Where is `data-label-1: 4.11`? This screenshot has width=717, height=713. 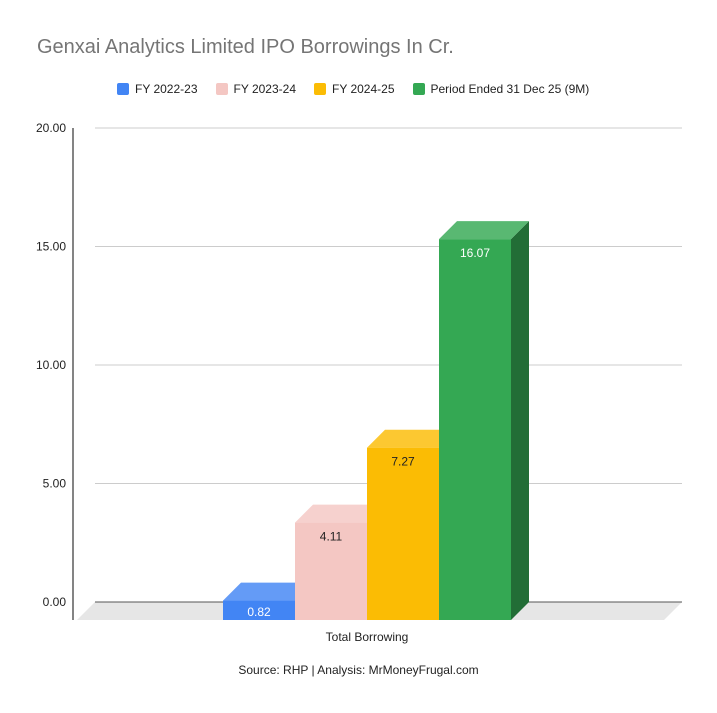 data-label-1: 4.11 is located at coordinates (331, 537).